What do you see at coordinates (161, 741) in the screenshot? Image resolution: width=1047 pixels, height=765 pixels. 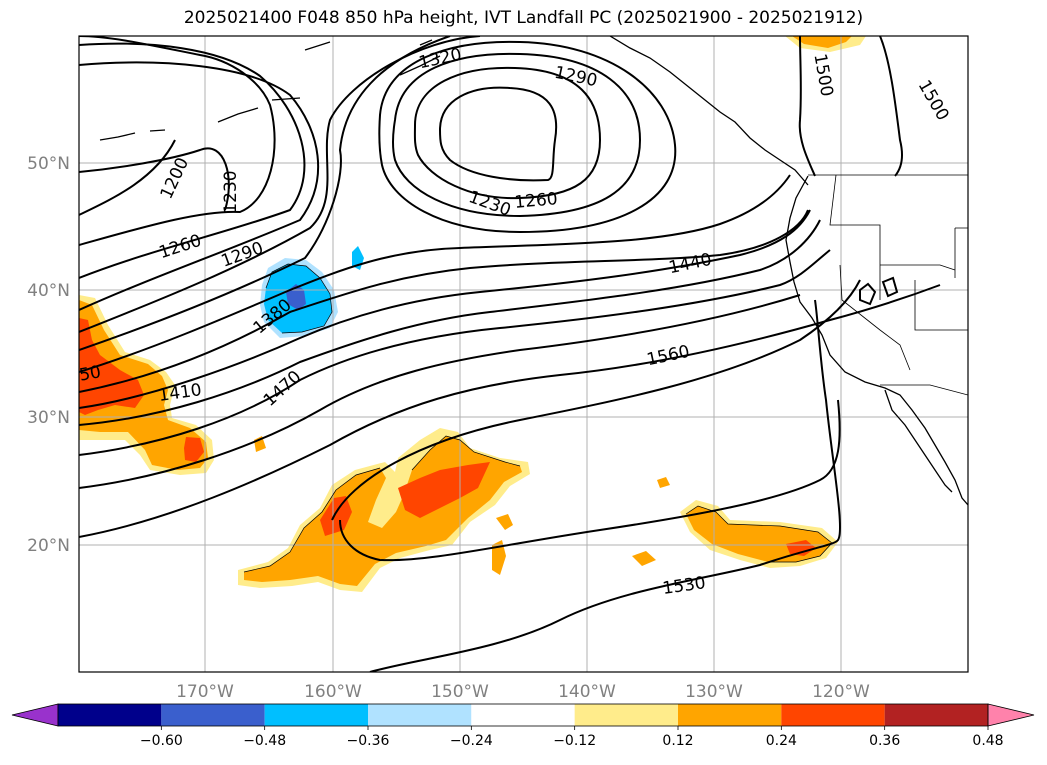 I see `colorbar-tick-label: −0.60` at bounding box center [161, 741].